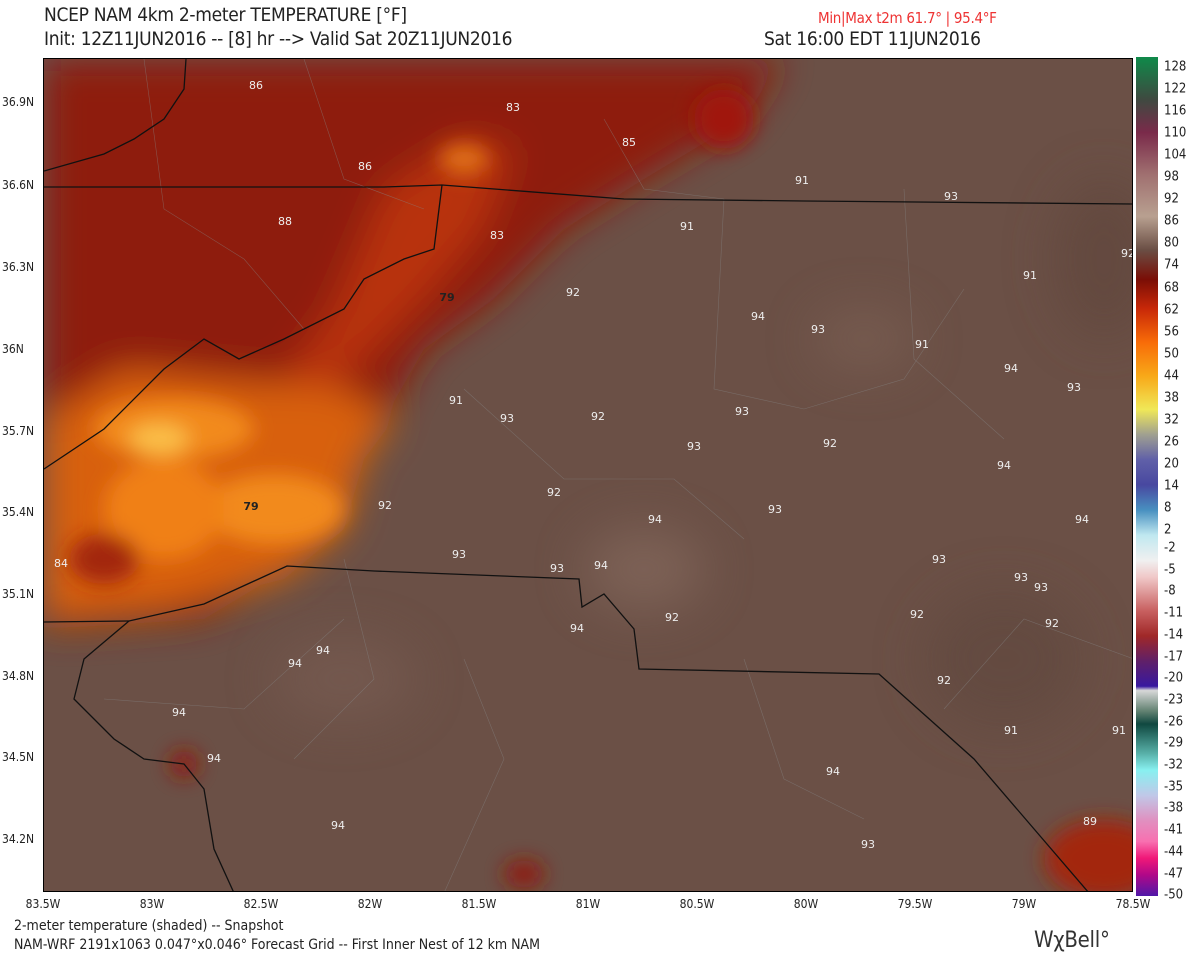  I want to click on colorbar-tick-label: 20, so click(1171, 464).